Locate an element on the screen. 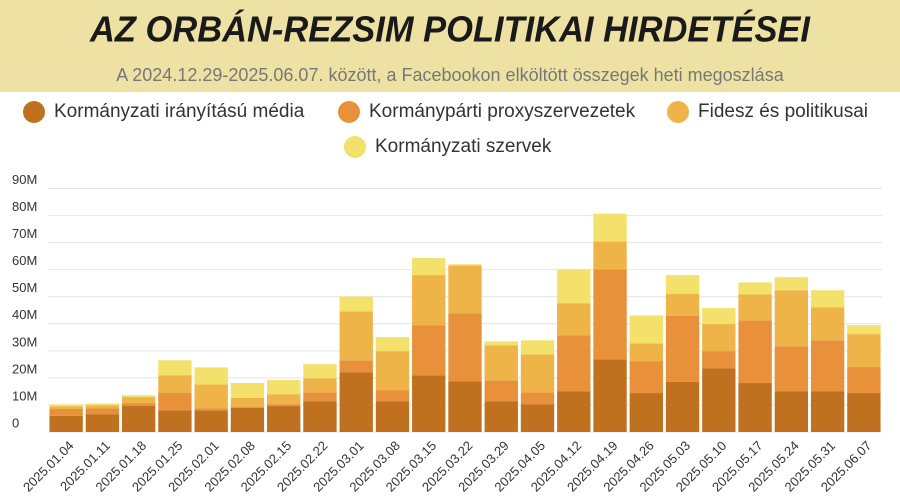  y-tick-label: 90M is located at coordinates (24, 179).